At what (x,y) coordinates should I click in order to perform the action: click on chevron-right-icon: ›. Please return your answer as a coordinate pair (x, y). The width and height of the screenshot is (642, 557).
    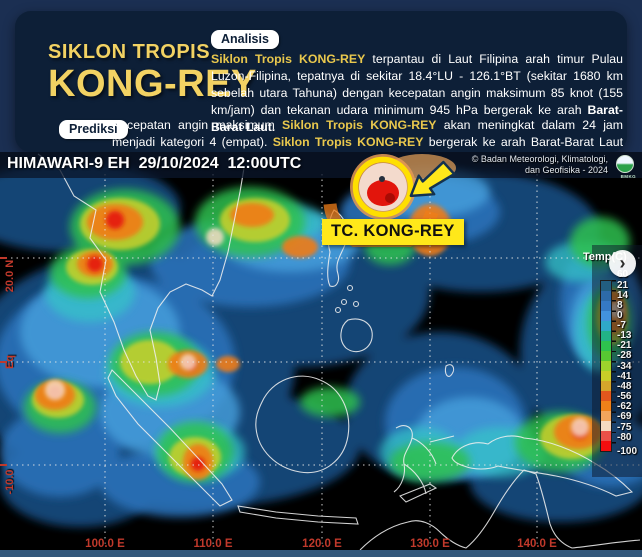
    Looking at the image, I should click on (622, 262).